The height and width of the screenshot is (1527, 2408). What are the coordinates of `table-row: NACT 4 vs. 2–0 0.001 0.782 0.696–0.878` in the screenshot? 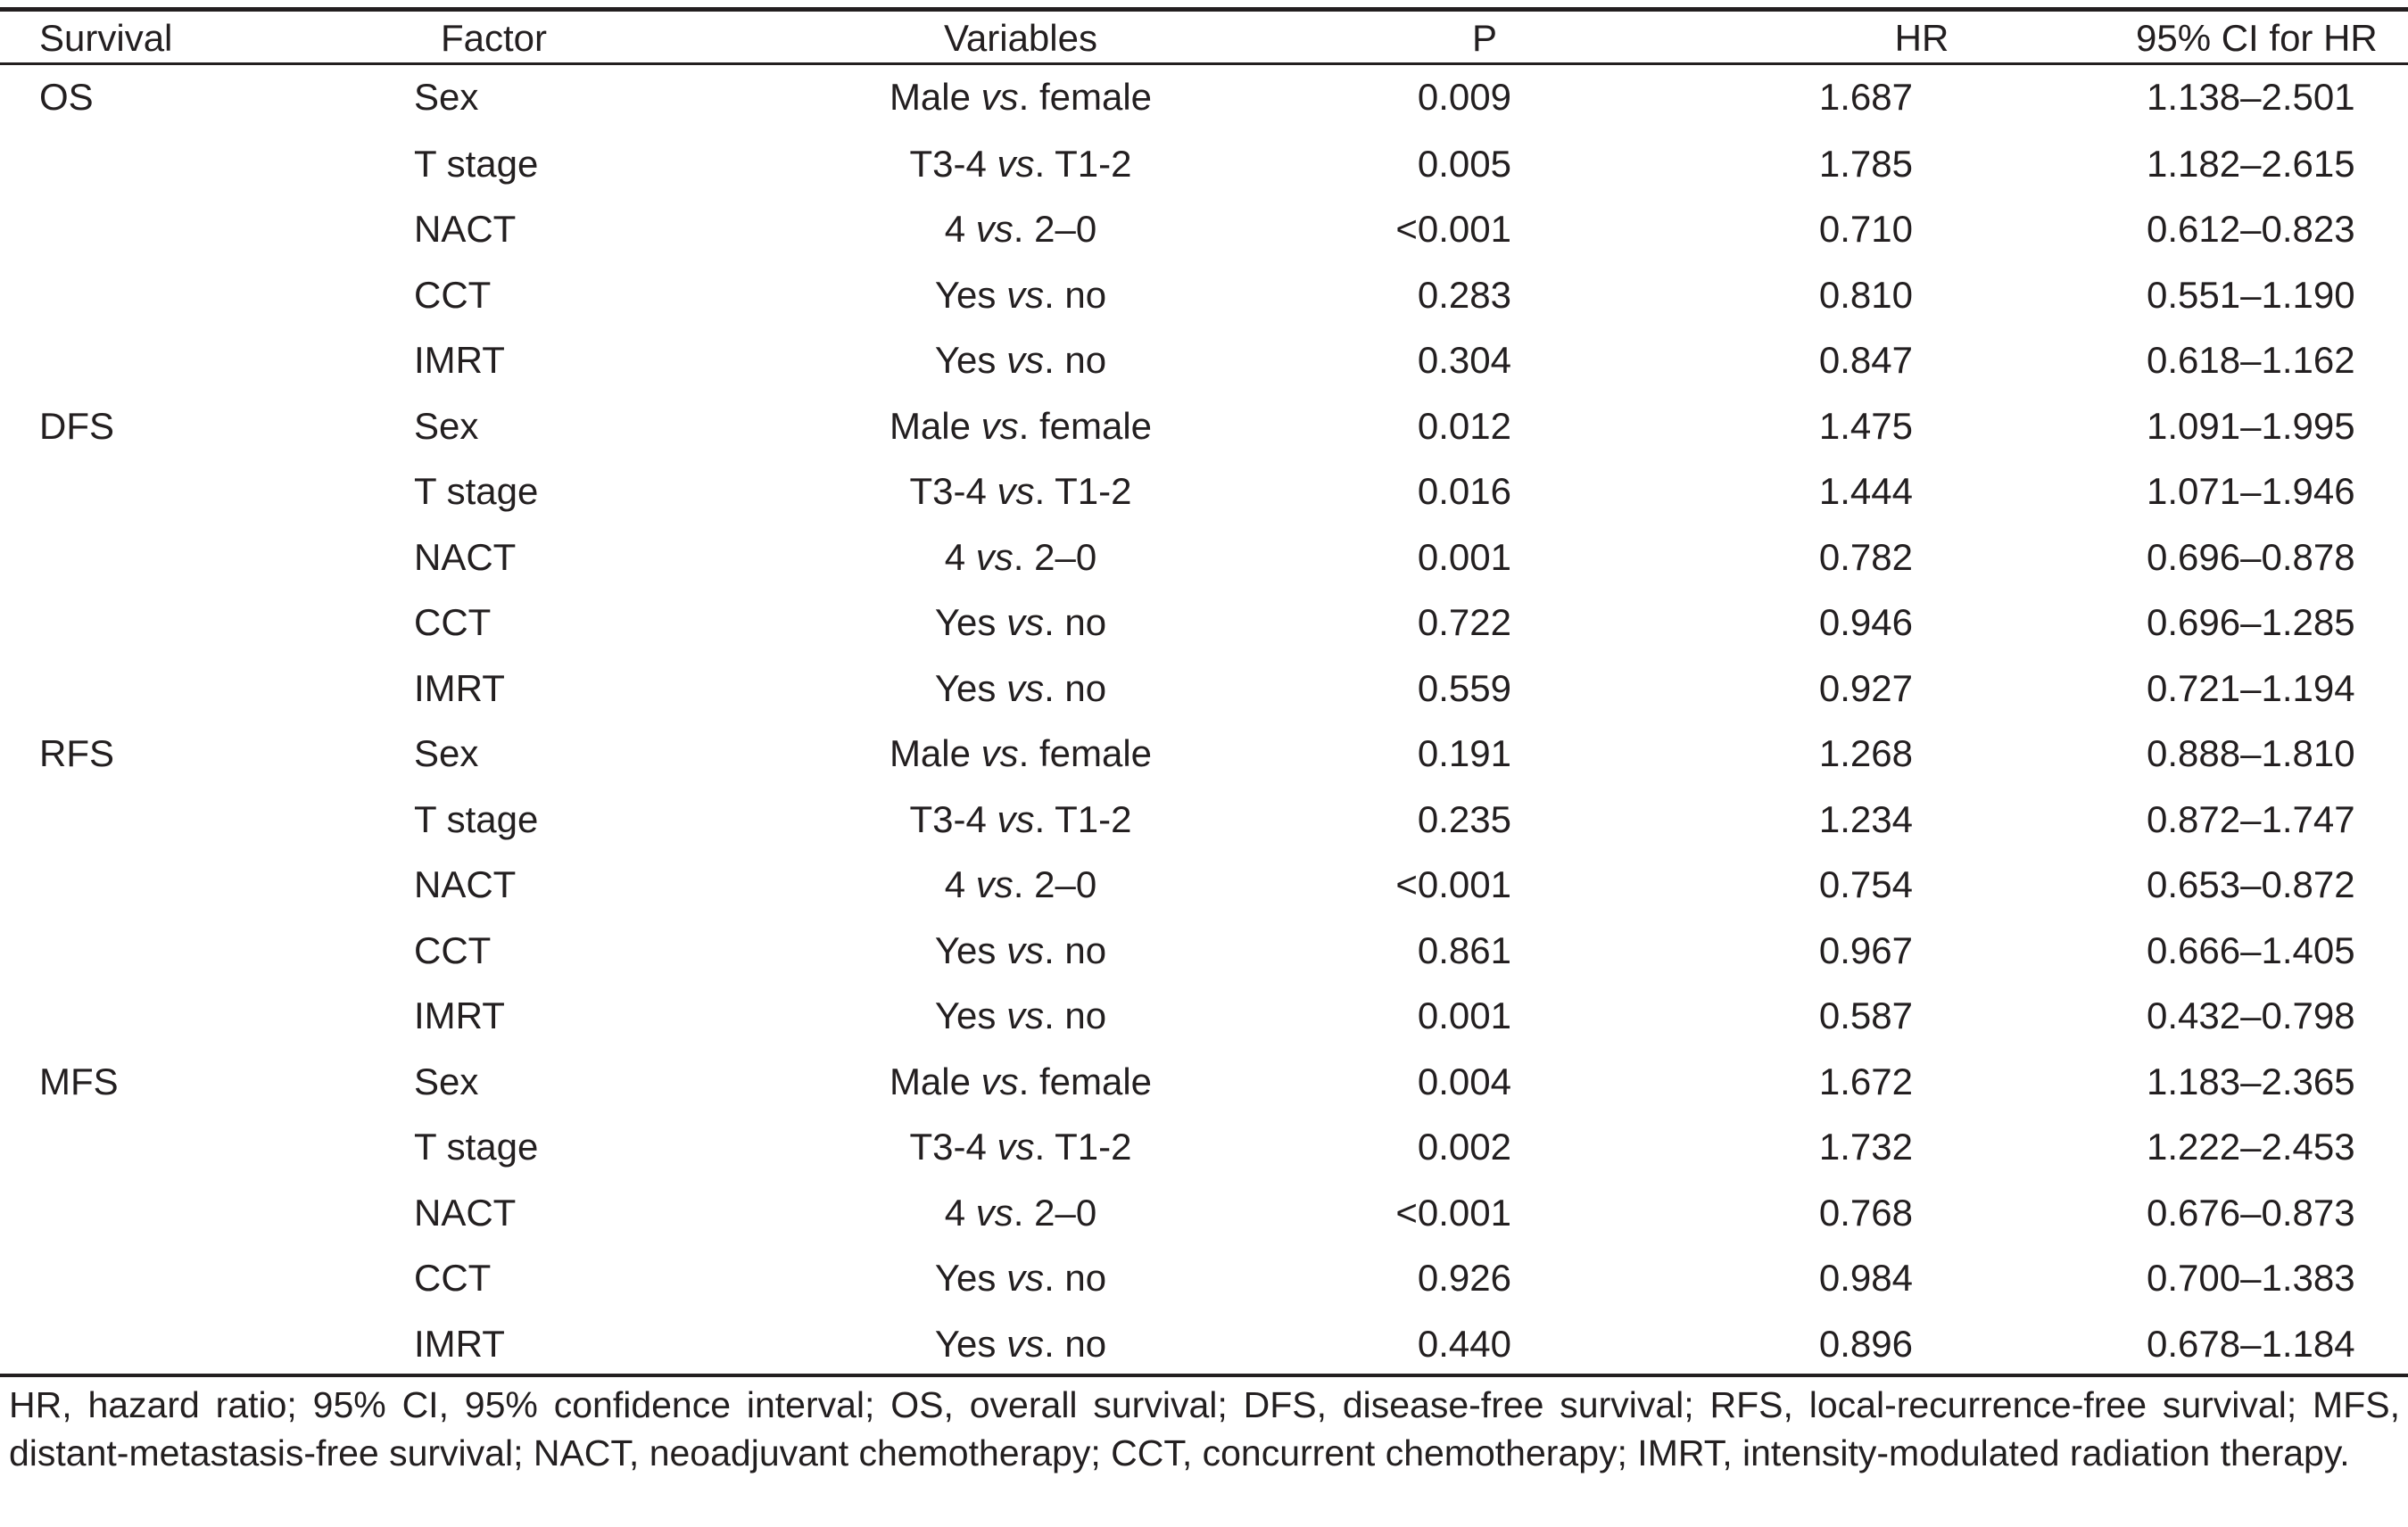 It's located at (1204, 557).